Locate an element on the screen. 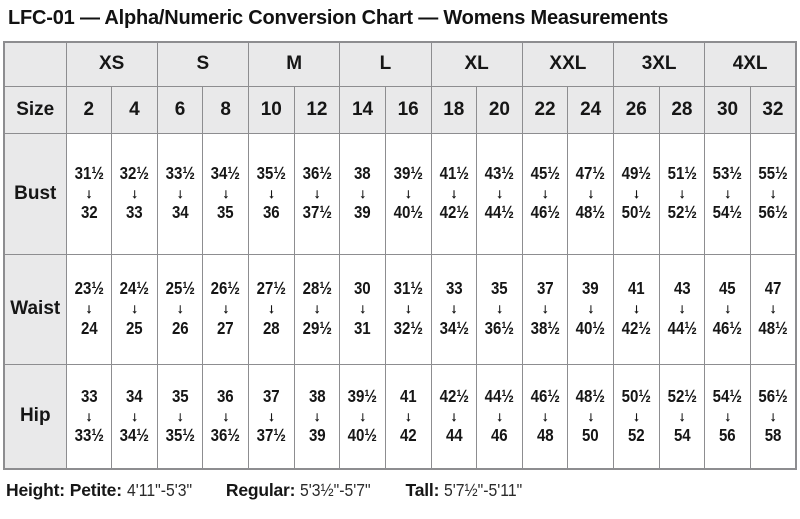 The width and height of the screenshot is (800, 519). measurement-cell: 35 ↓ 36½ is located at coordinates (499, 309).